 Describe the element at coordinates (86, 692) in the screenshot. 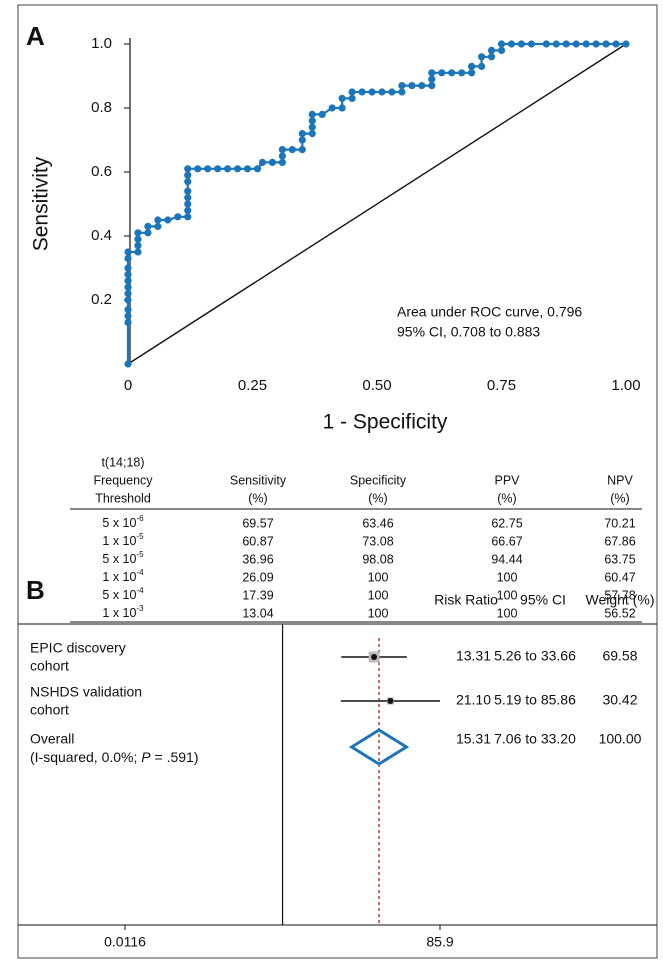

I see `study-label: NSHDS validation` at that location.